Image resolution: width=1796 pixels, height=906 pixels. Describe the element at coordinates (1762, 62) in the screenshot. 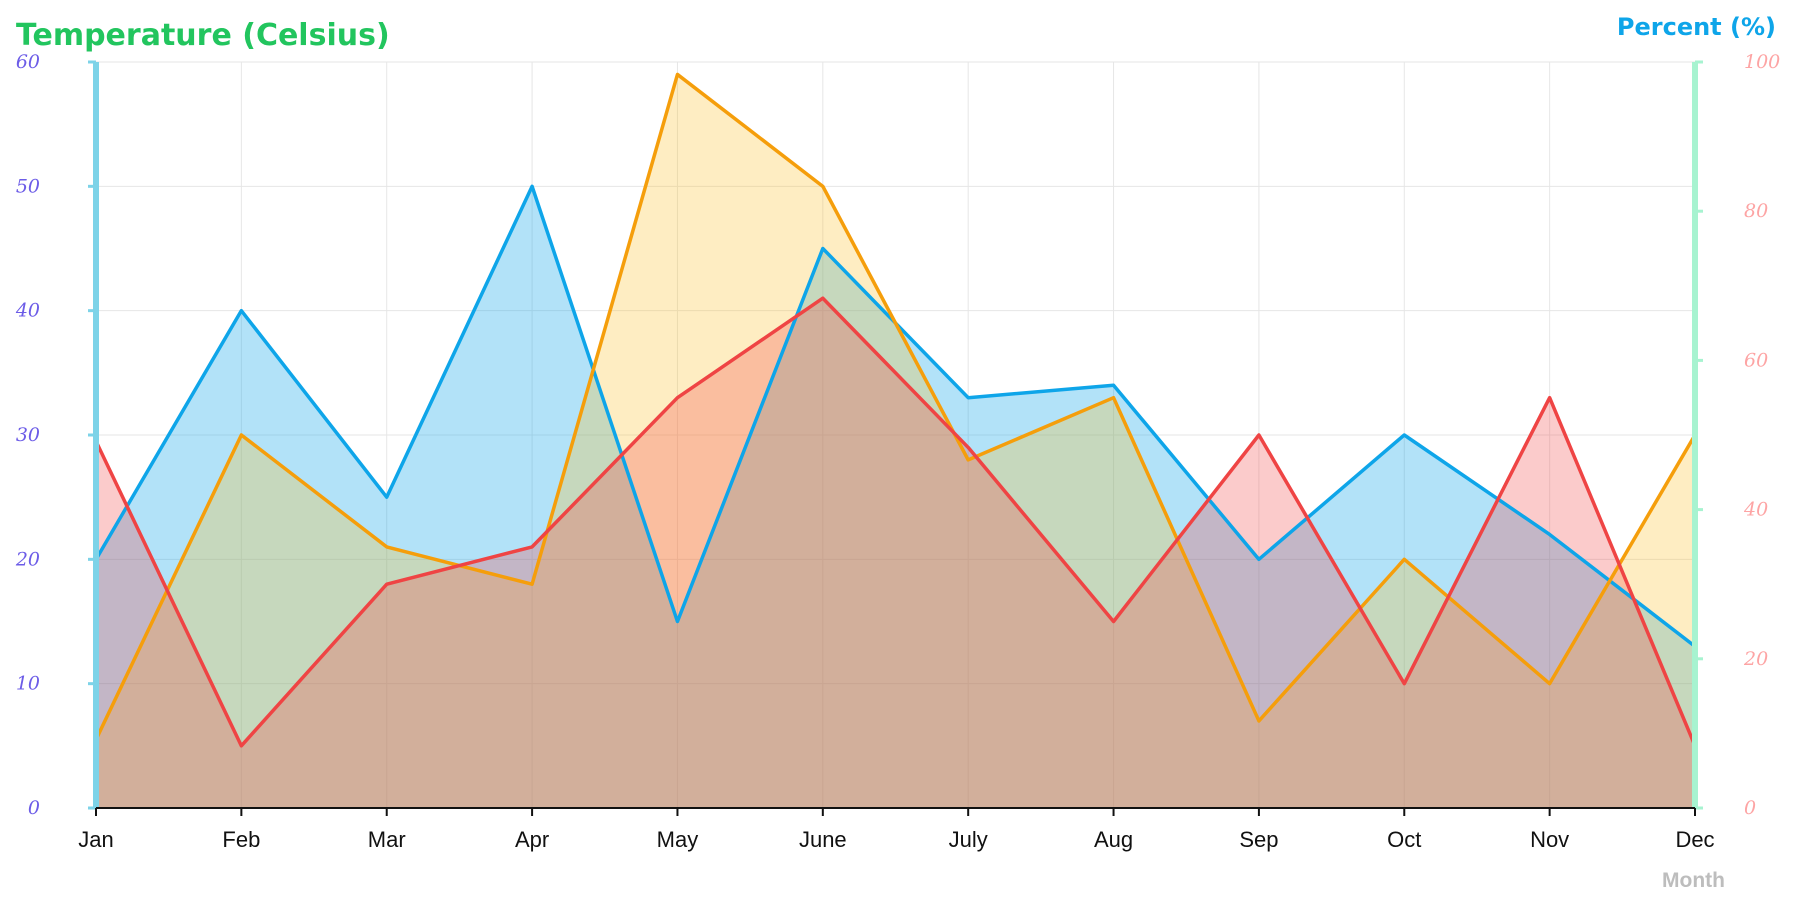

I see `right-axis-tick-label: 100` at that location.